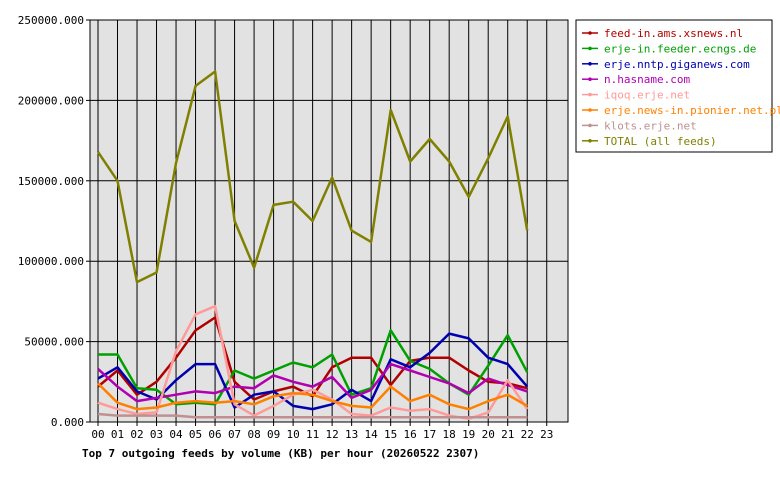 The height and width of the screenshot is (480, 780). What do you see at coordinates (54, 342) in the screenshot?
I see `y-tick-label: 50000.000` at bounding box center [54, 342].